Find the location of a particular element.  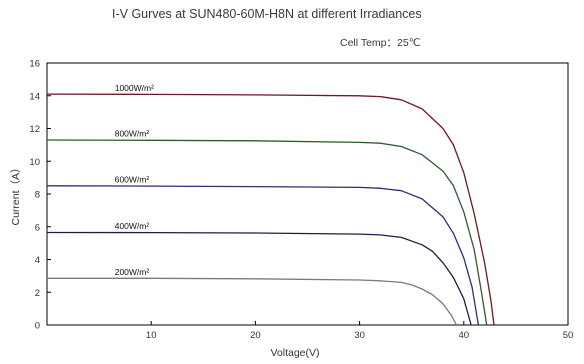

y-tick-label: 0 is located at coordinates (37, 326).